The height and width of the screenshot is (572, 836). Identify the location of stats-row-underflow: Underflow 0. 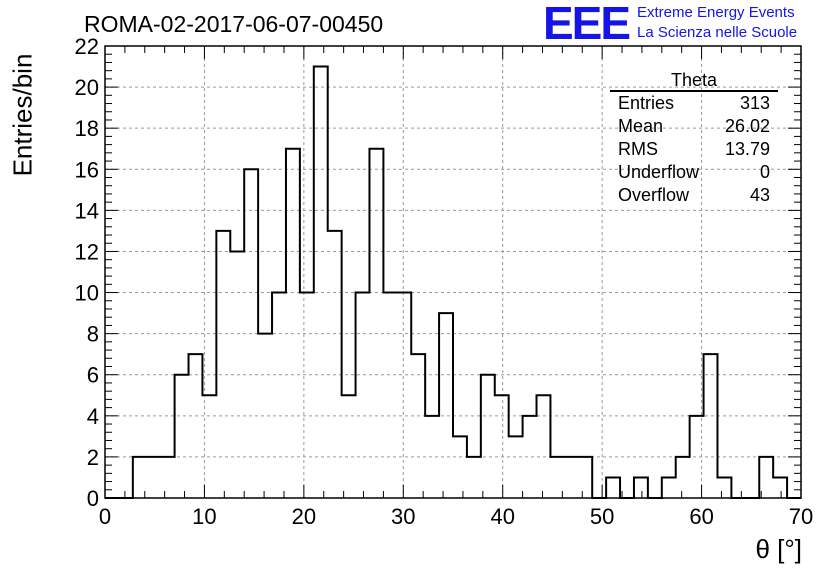
(694, 172).